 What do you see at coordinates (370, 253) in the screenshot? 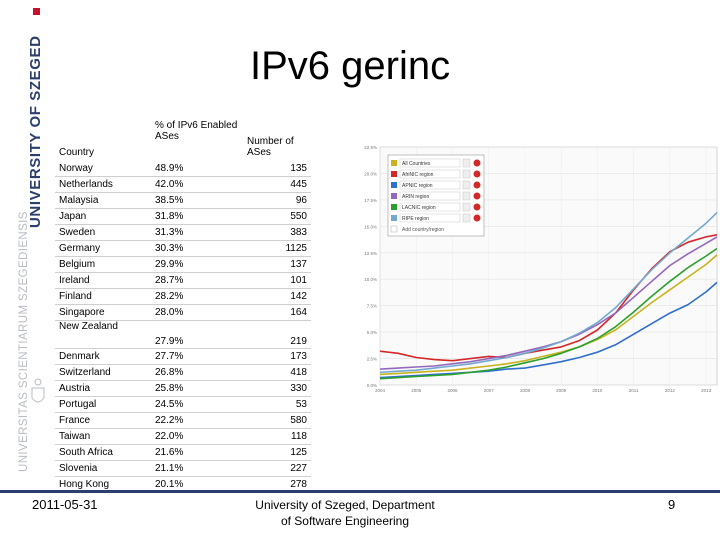
I see `y-tick-label: 12.5%` at bounding box center [370, 253].